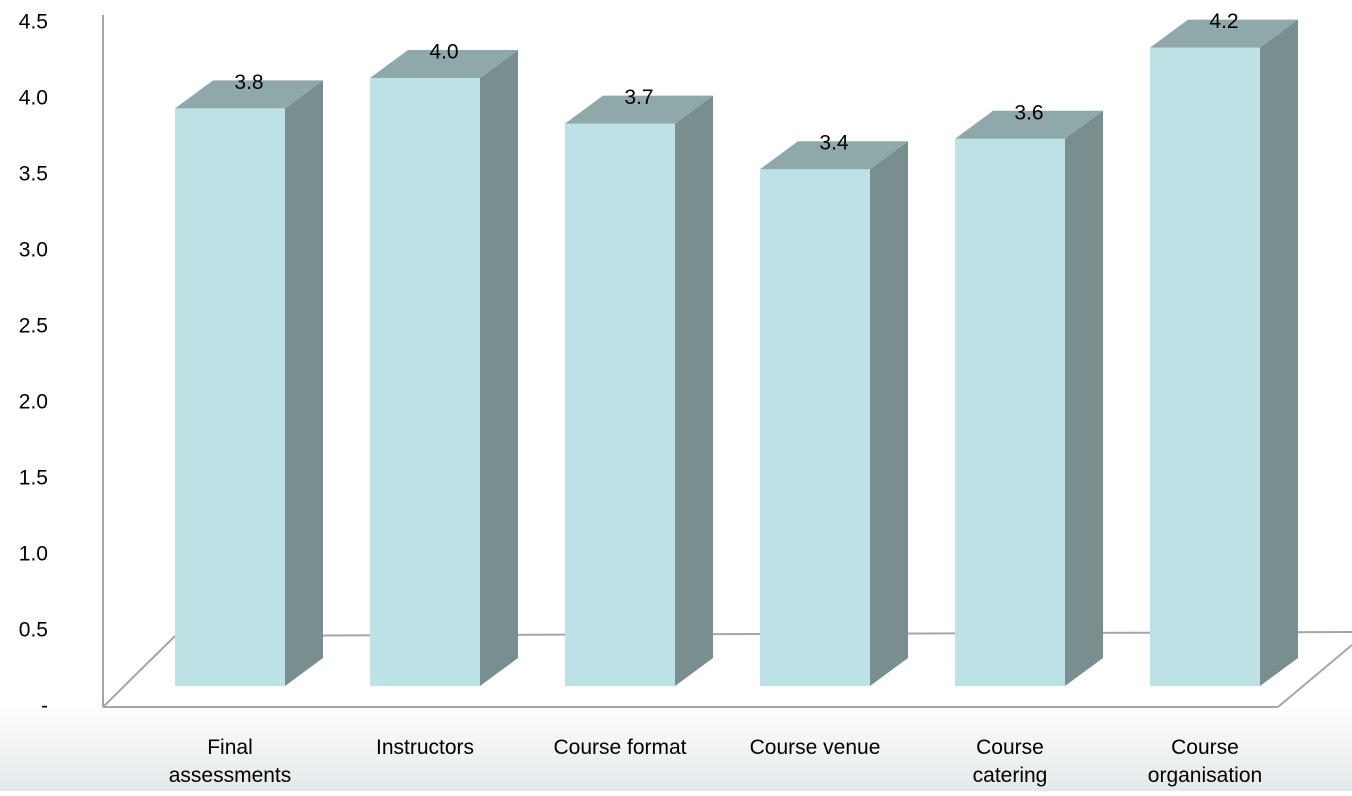 The height and width of the screenshot is (796, 1352). Describe the element at coordinates (33, 630) in the screenshot. I see `y-tick-label: 0.5` at that location.